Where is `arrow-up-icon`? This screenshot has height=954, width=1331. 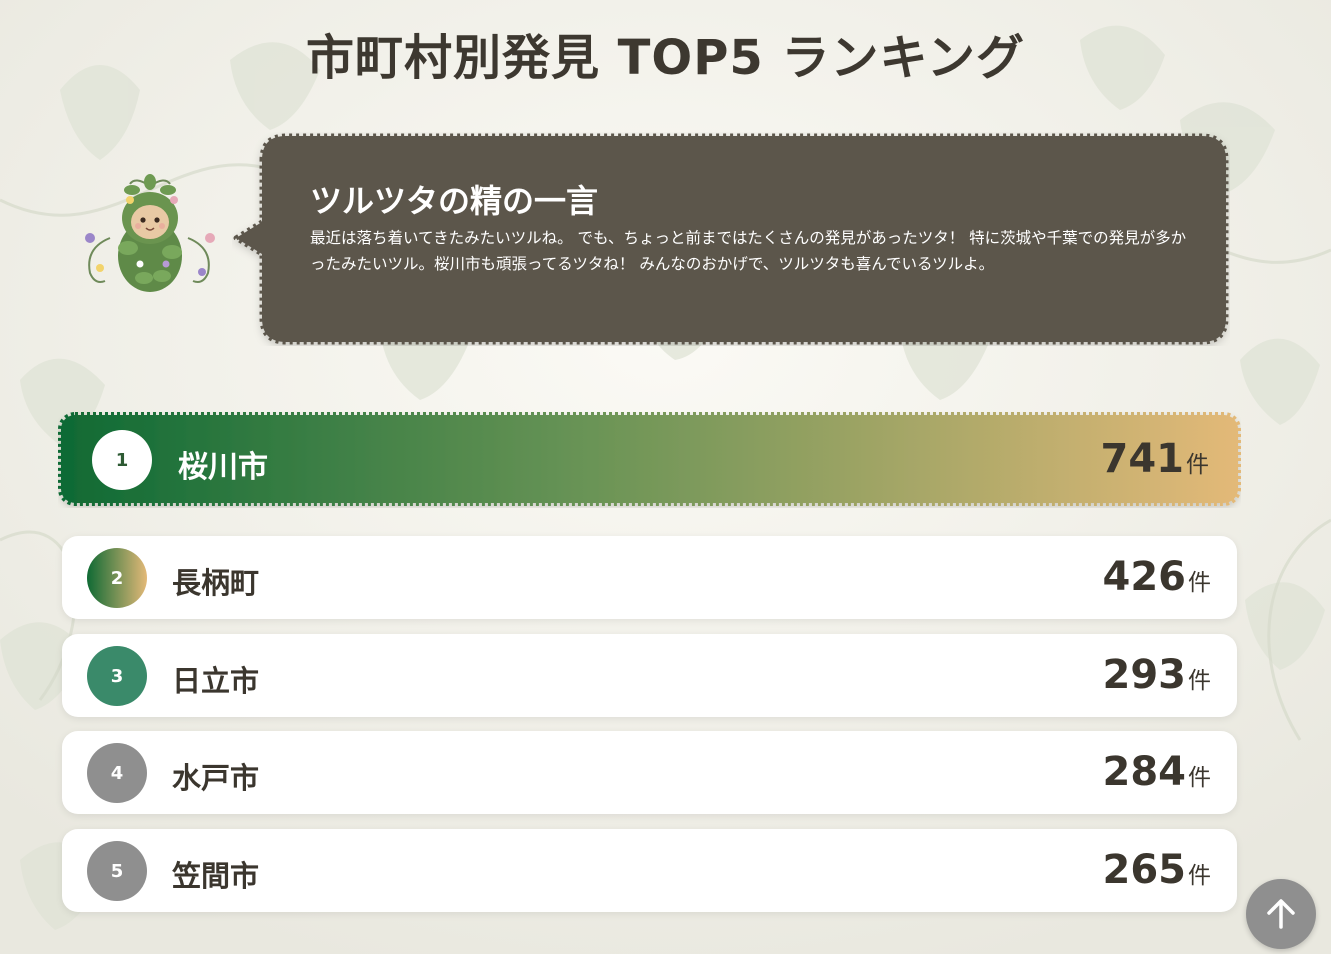 arrow-up-icon is located at coordinates (1281, 914).